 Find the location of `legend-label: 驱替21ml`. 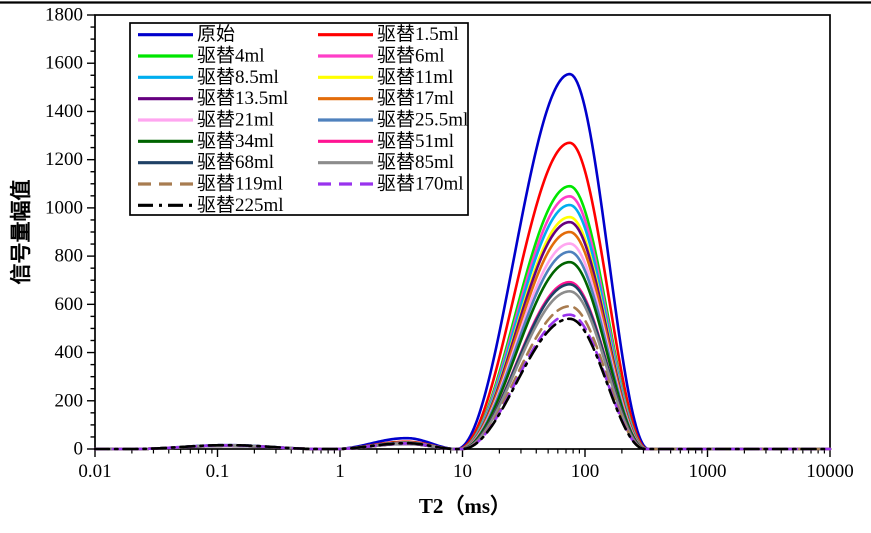

legend-label: 驱替21ml is located at coordinates (235, 120).